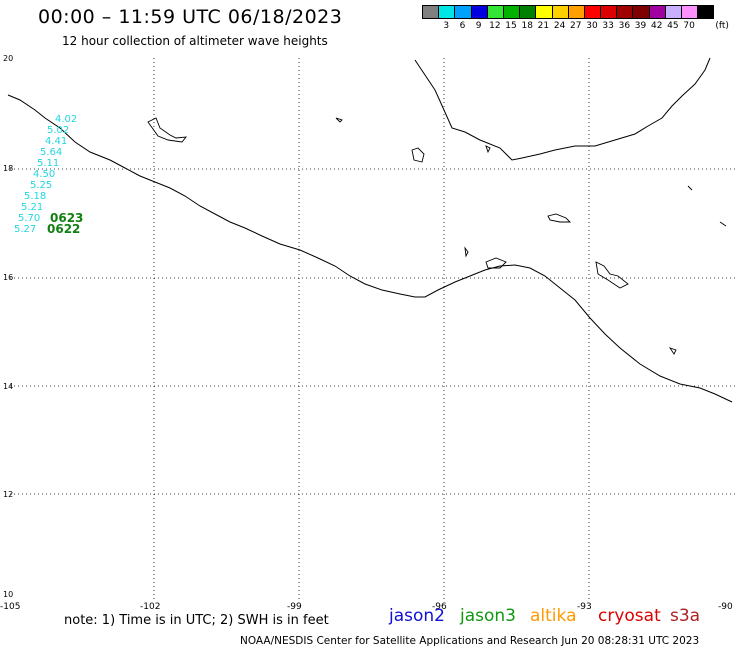 The image size is (740, 650). What do you see at coordinates (559, 26) in the screenshot?
I see `color-scale-label: 24` at bounding box center [559, 26].